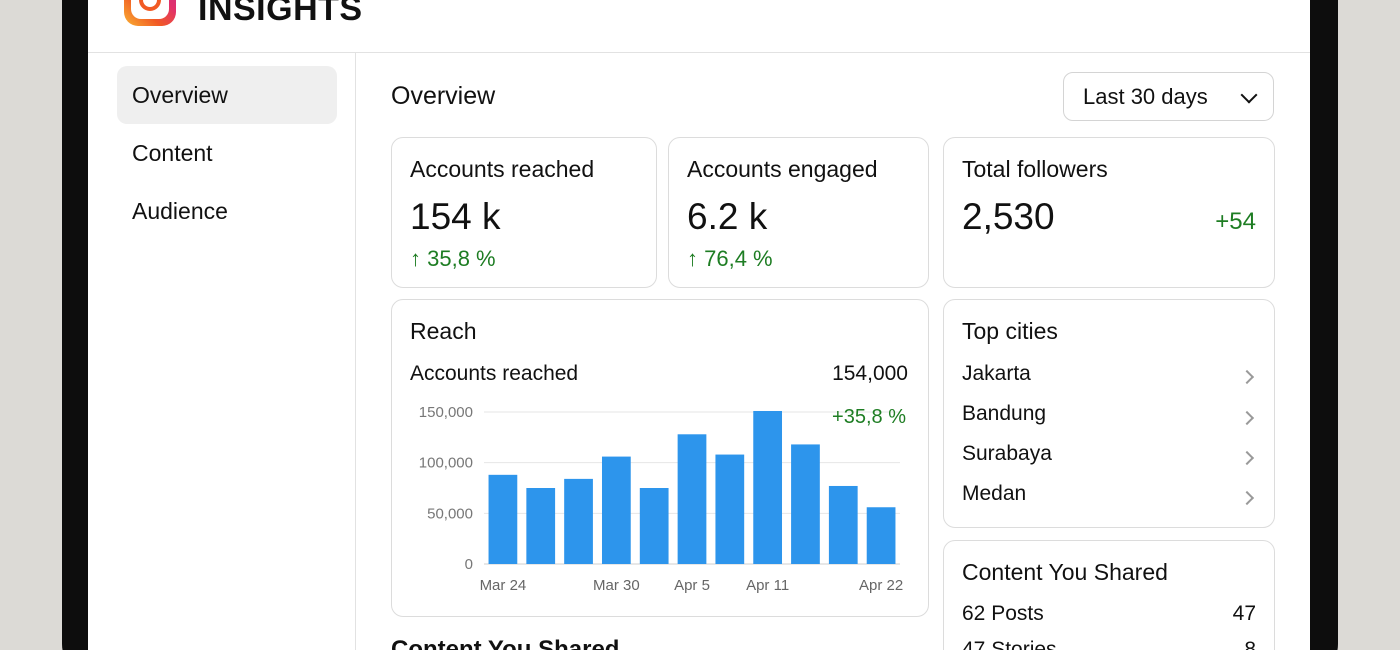  Describe the element at coordinates (450, 513) in the screenshot. I see `y-tick-label: 50,000` at that location.